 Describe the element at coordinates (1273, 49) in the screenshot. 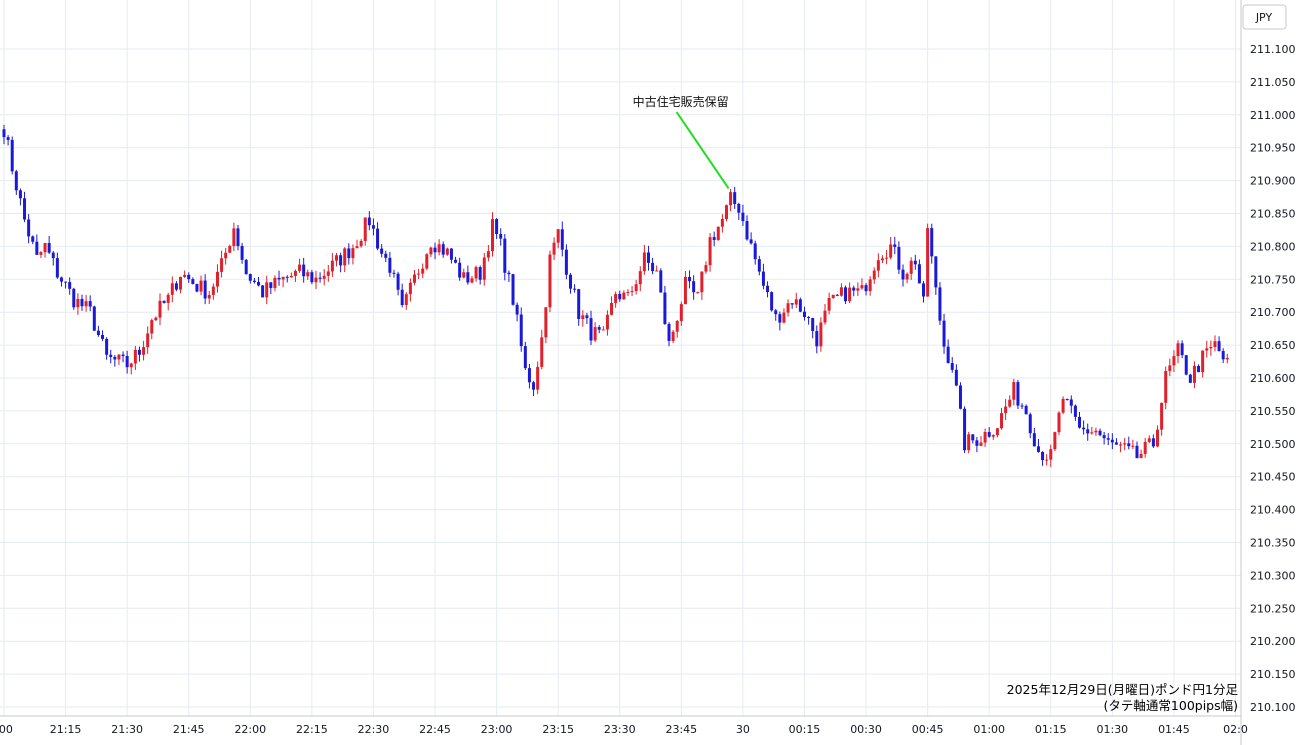

I see `y-tick-label: 211.100` at that location.